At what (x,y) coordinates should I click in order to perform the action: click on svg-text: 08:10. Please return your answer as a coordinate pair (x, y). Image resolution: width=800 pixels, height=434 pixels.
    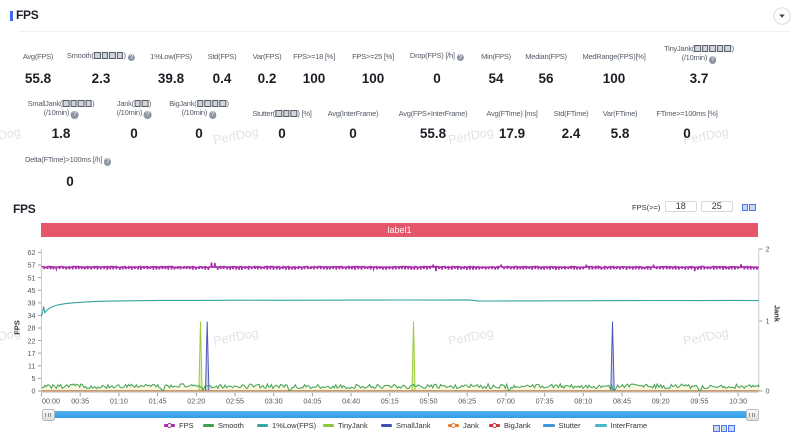
    Looking at the image, I should click on (583, 400).